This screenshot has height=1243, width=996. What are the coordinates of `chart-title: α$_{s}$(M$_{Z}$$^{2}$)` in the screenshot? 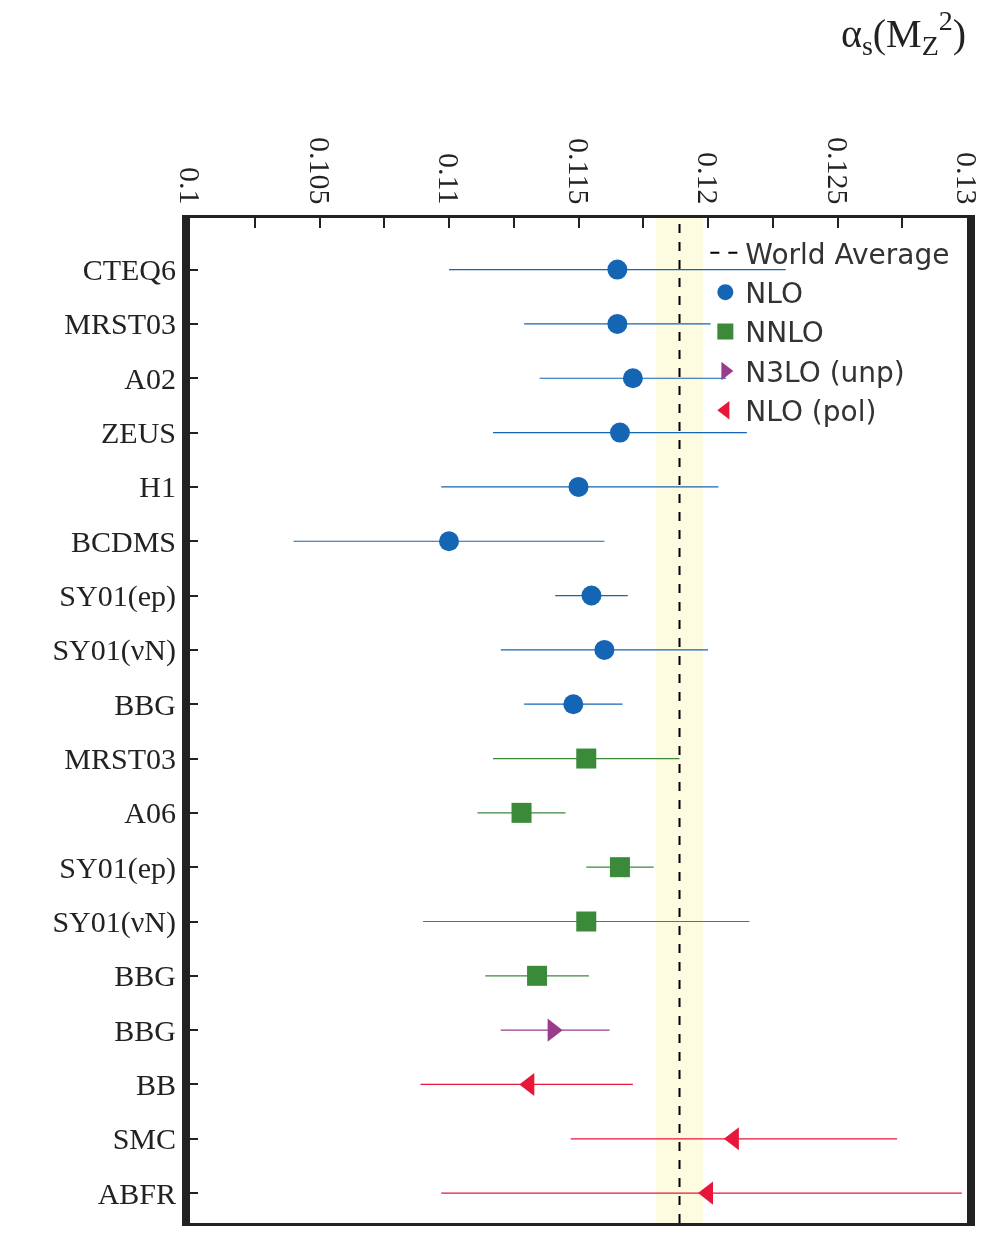 It's located at (903, 33).